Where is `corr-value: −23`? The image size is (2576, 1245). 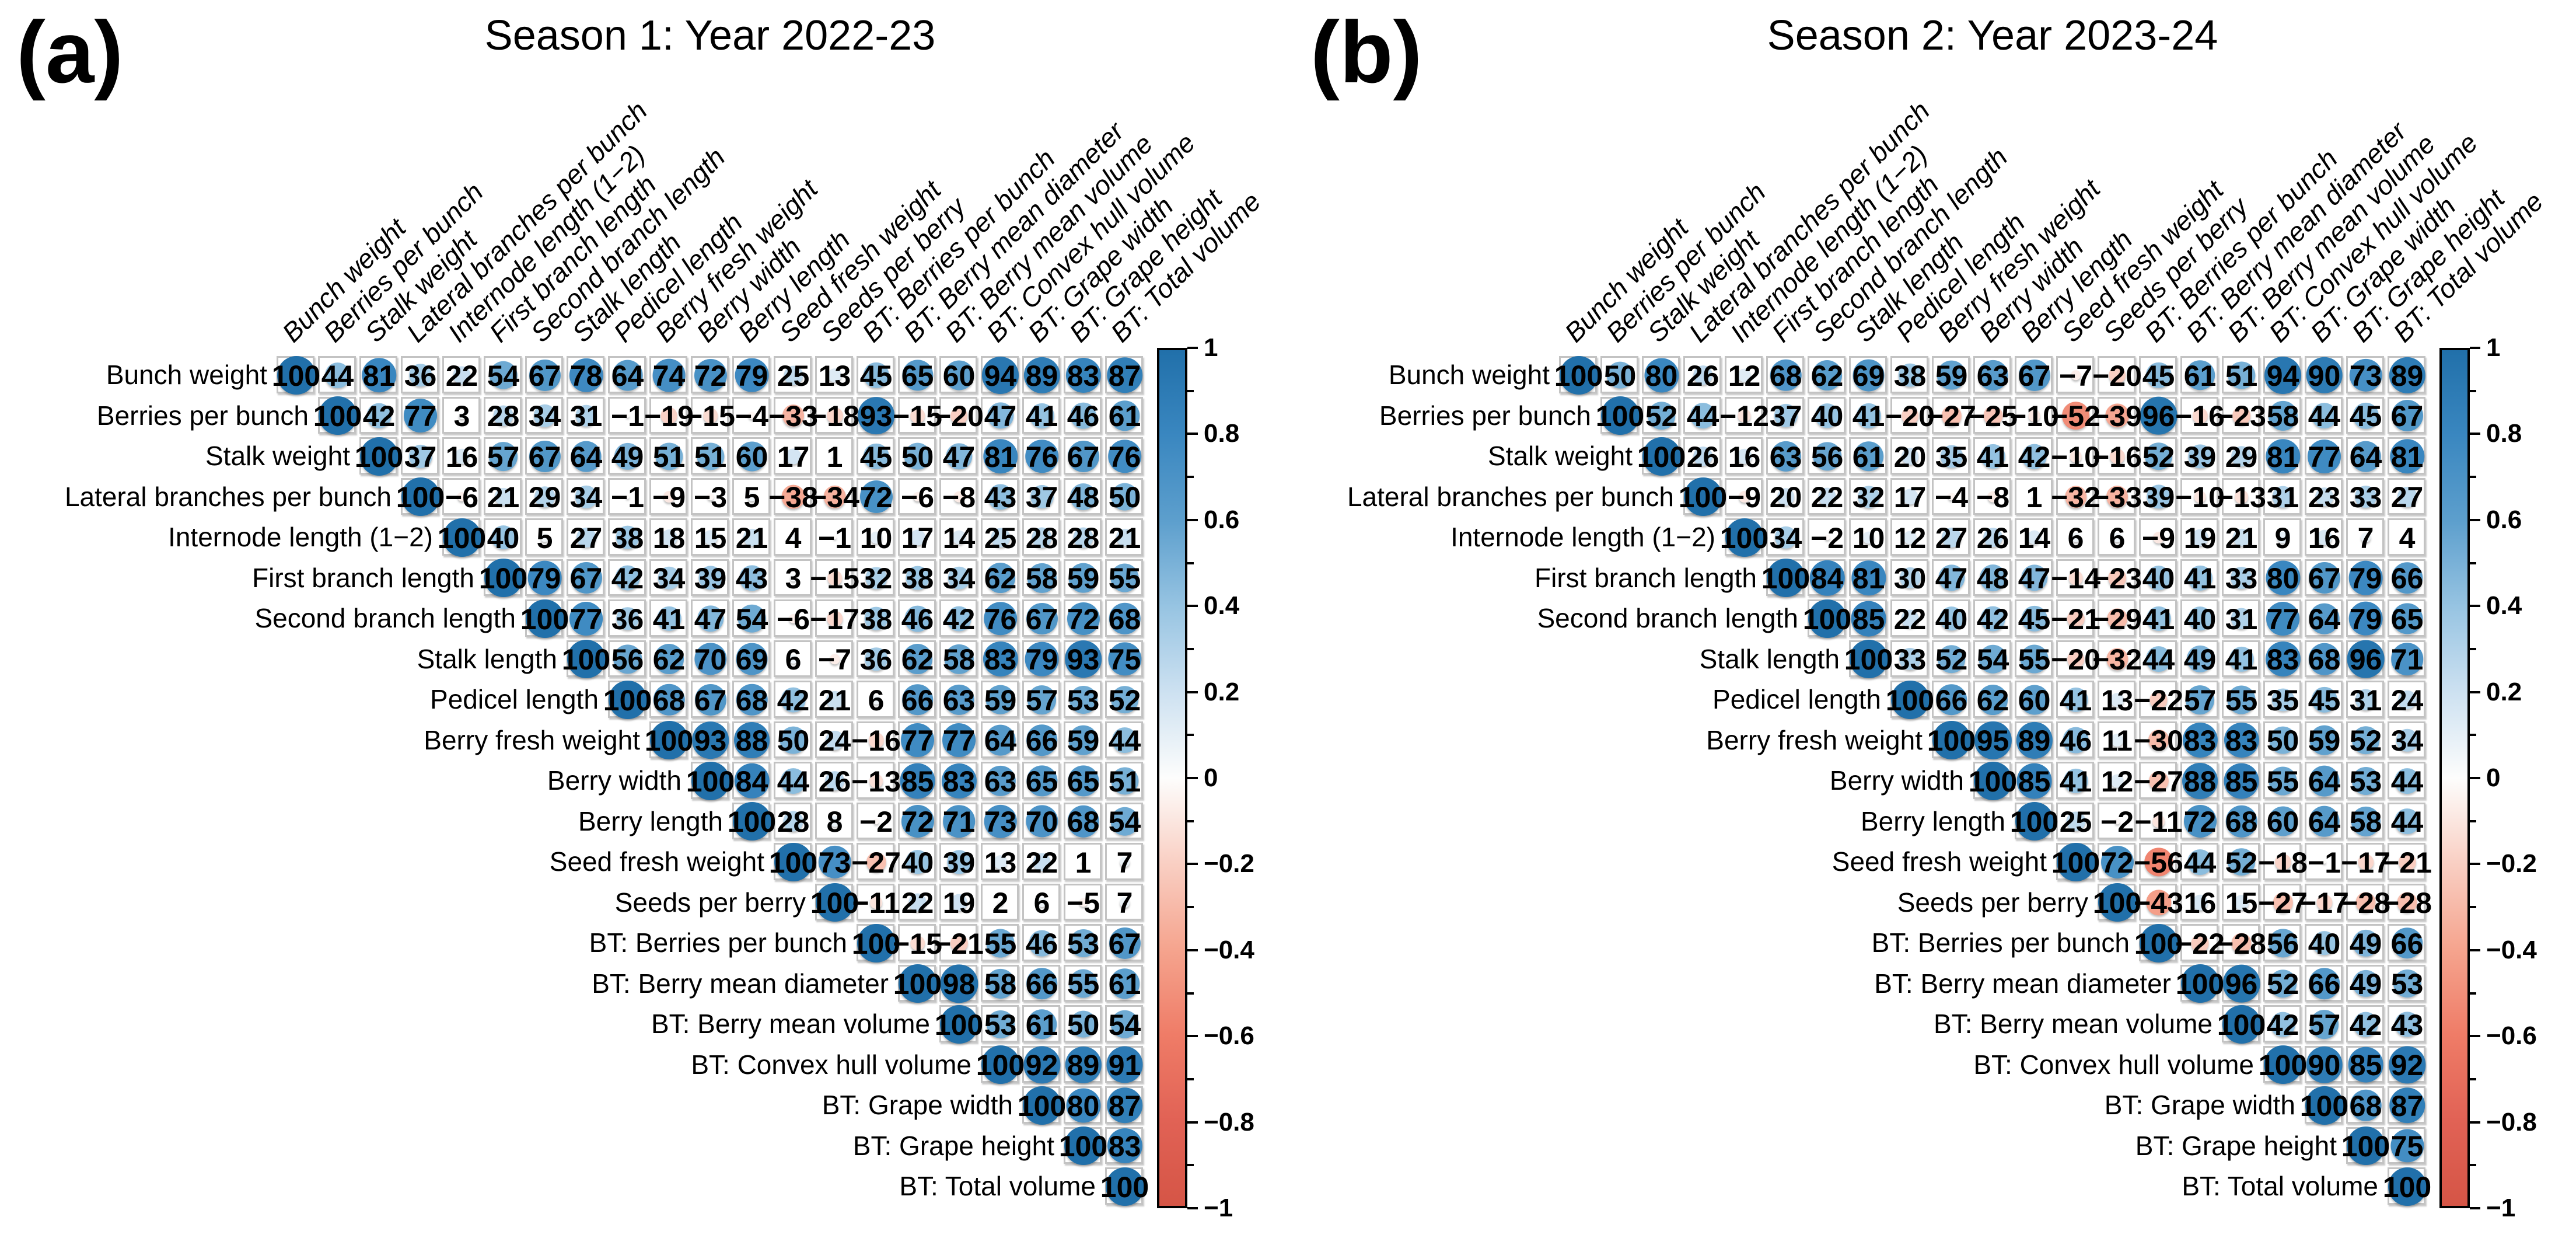 corr-value: −23 is located at coordinates (2241, 417).